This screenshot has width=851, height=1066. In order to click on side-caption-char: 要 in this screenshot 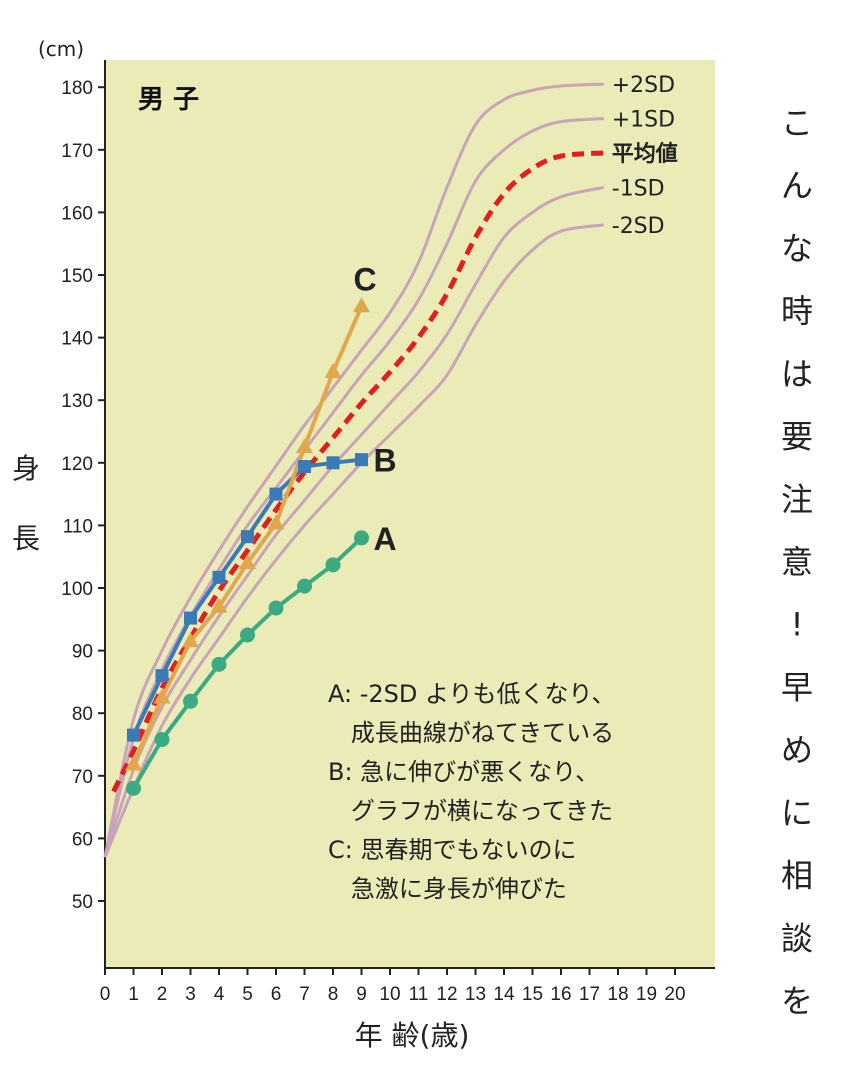, I will do `click(797, 437)`.